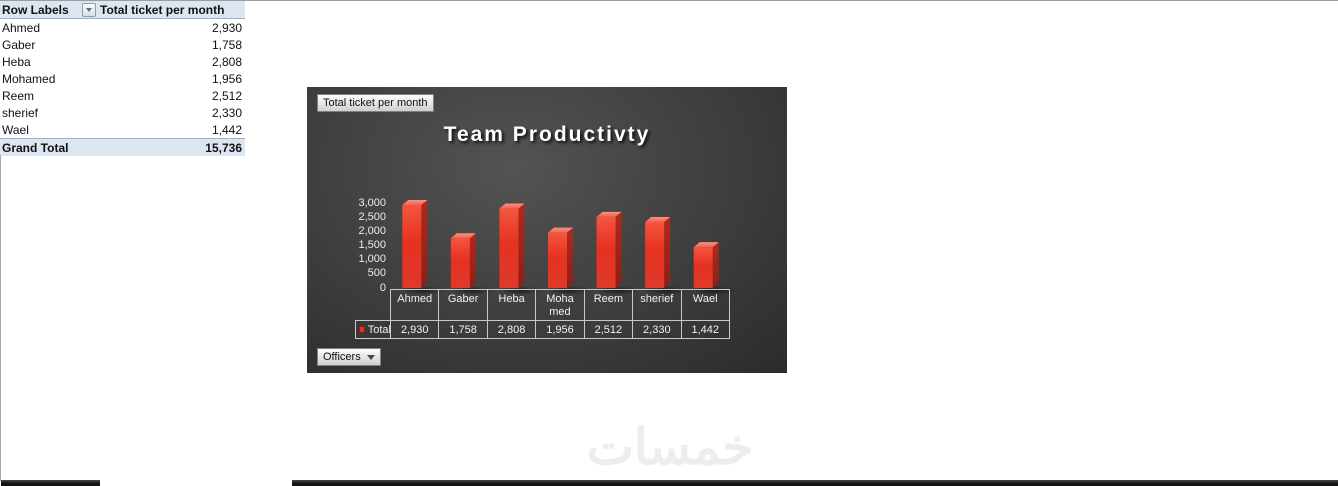 The height and width of the screenshot is (486, 1338). I want to click on pivot-row: Mohamed 1,956, so click(122, 78).